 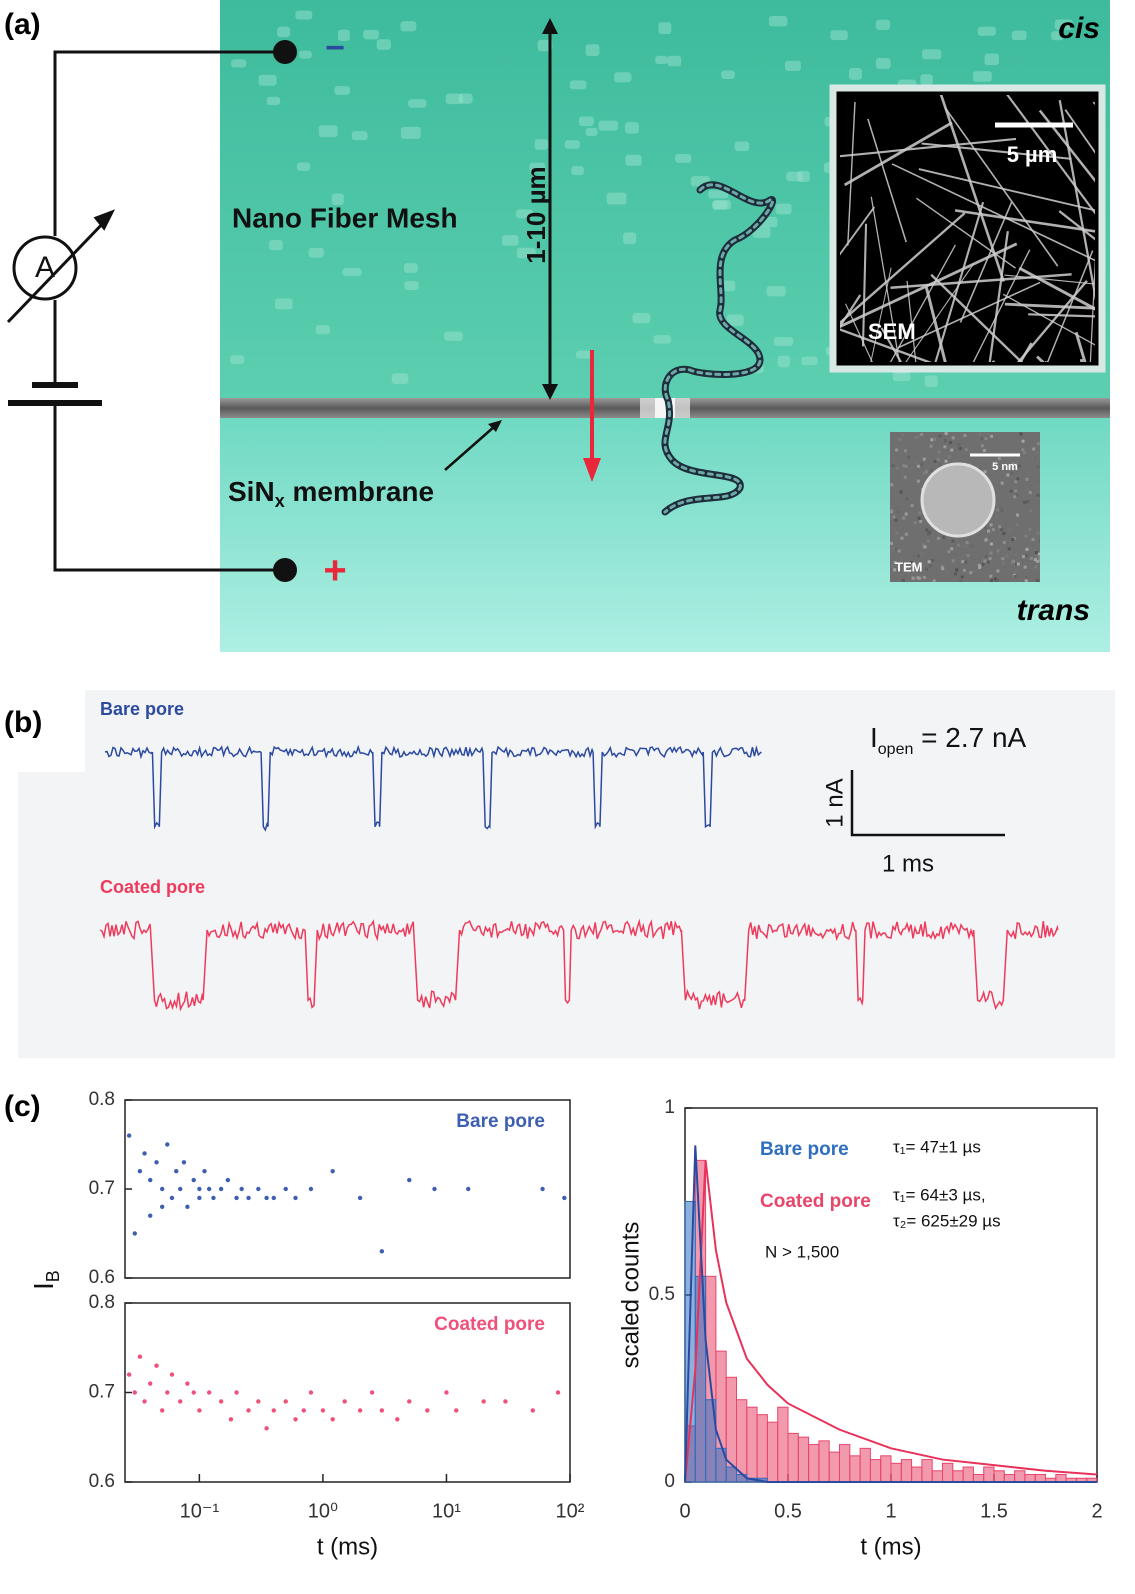 I want to click on annotation: τ₁= 64±3 µs,, so click(x=939, y=1194).